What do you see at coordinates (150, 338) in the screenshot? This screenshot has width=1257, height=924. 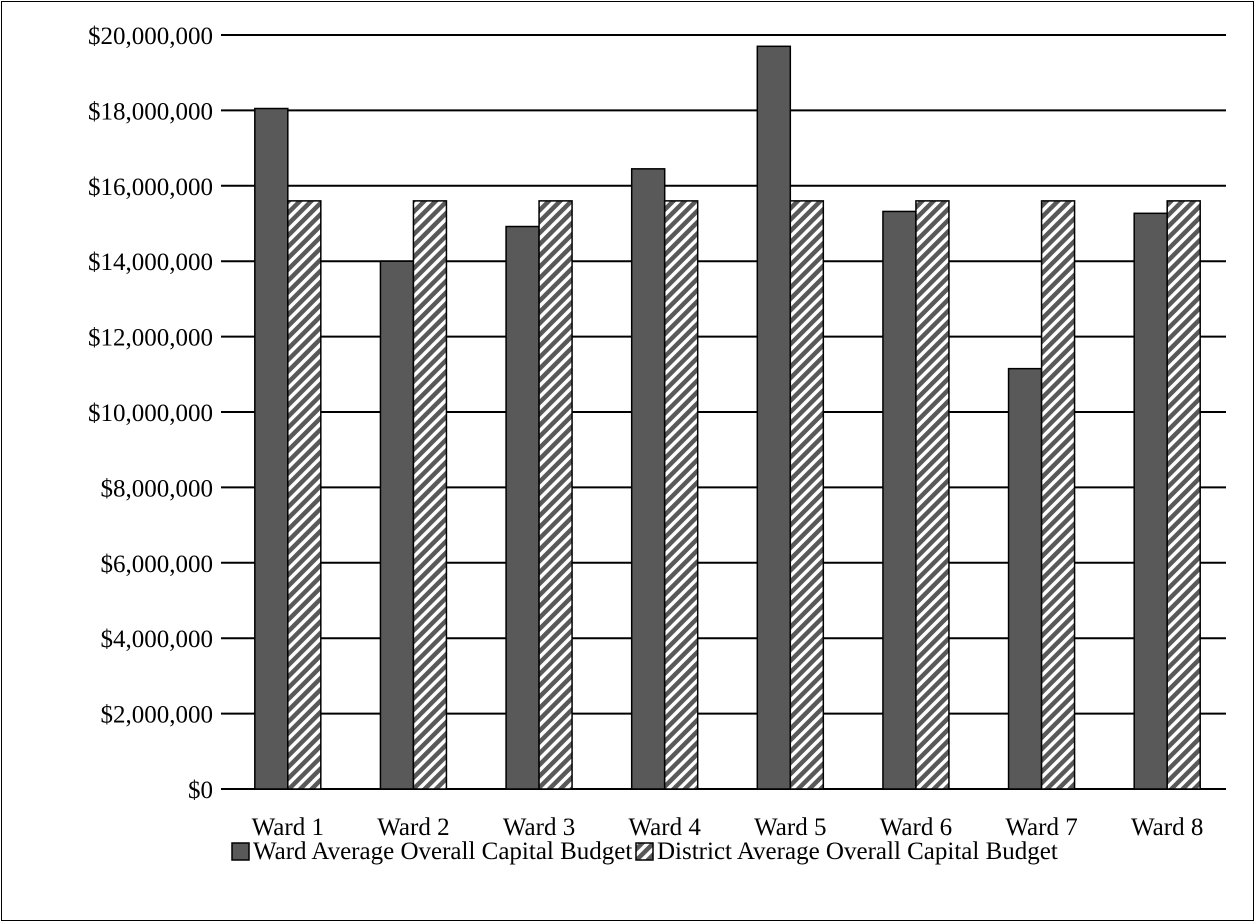 I see `y-tick-label: $12,000,000` at bounding box center [150, 338].